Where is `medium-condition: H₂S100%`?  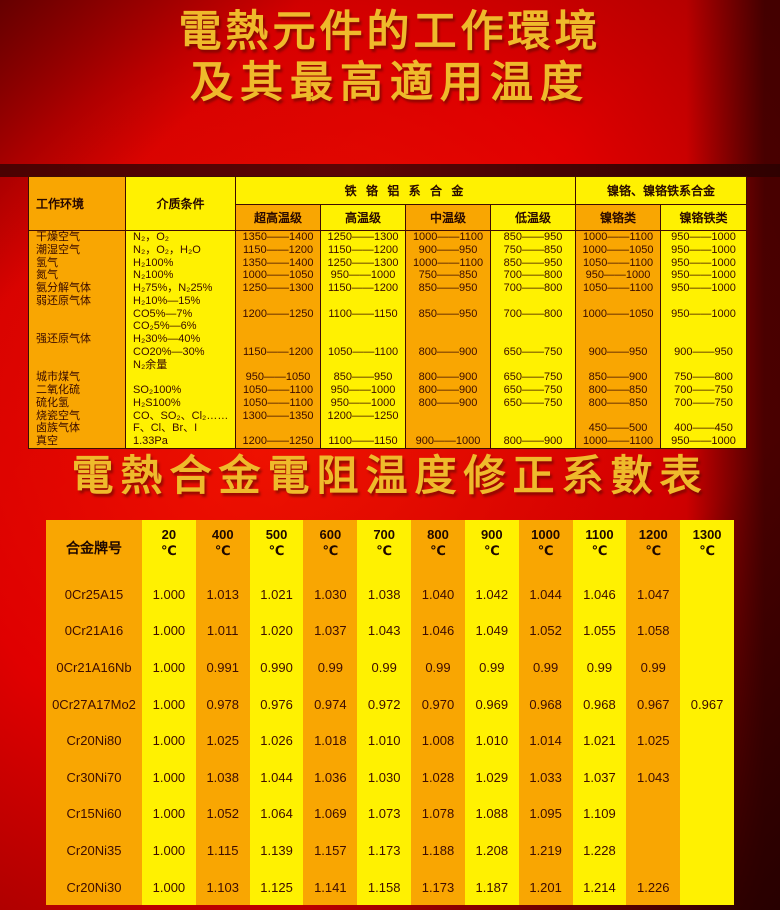 medium-condition: H₂S100% is located at coordinates (181, 403).